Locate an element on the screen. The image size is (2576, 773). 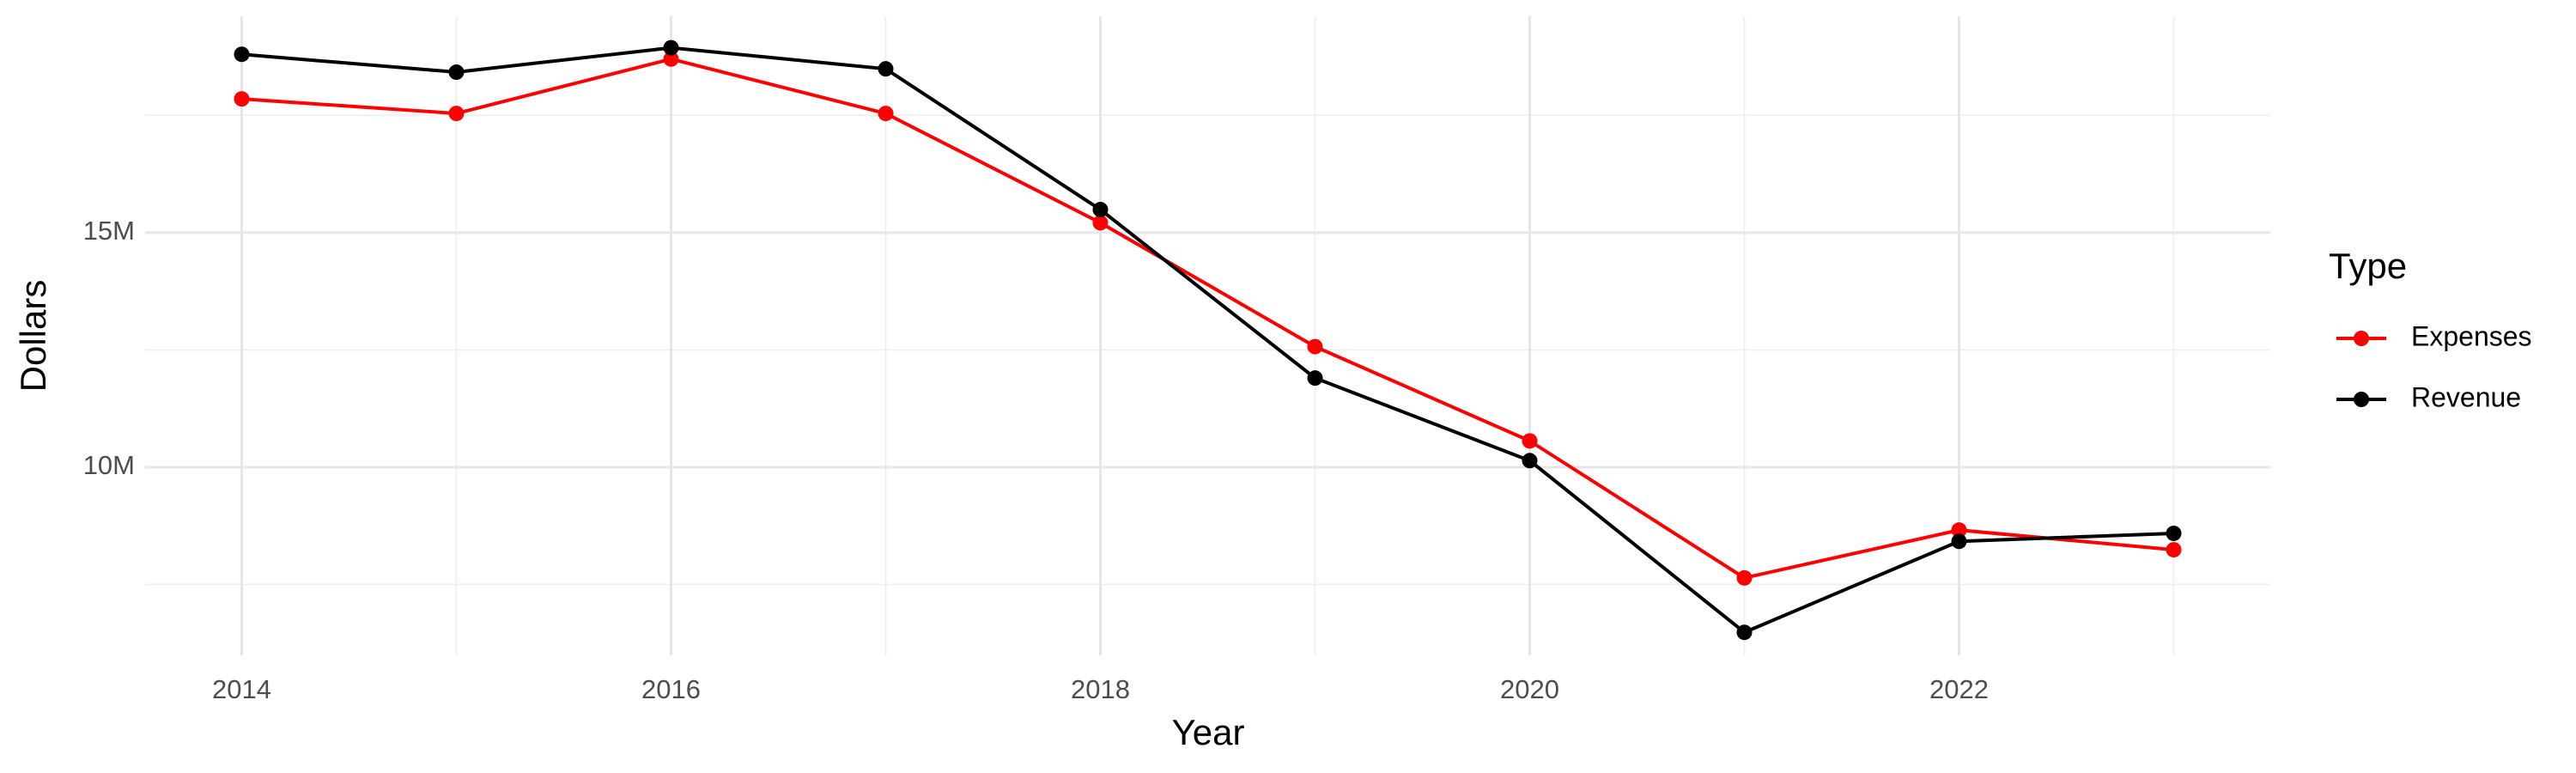
x-axis-title: Year is located at coordinates (1208, 732).